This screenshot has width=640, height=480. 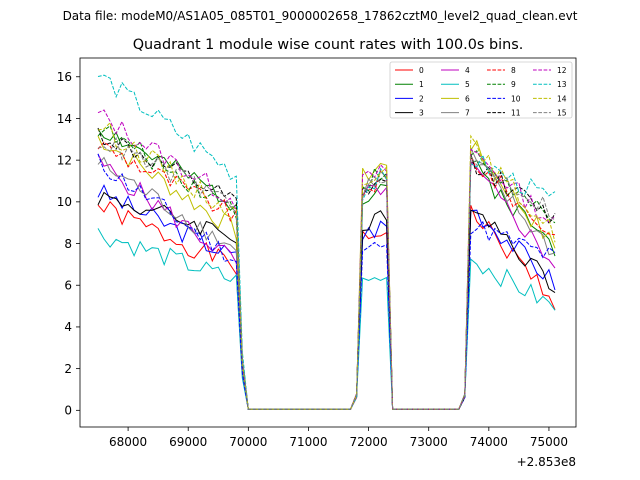 What do you see at coordinates (516, 113) in the screenshot?
I see `legend-label: 11` at bounding box center [516, 113].